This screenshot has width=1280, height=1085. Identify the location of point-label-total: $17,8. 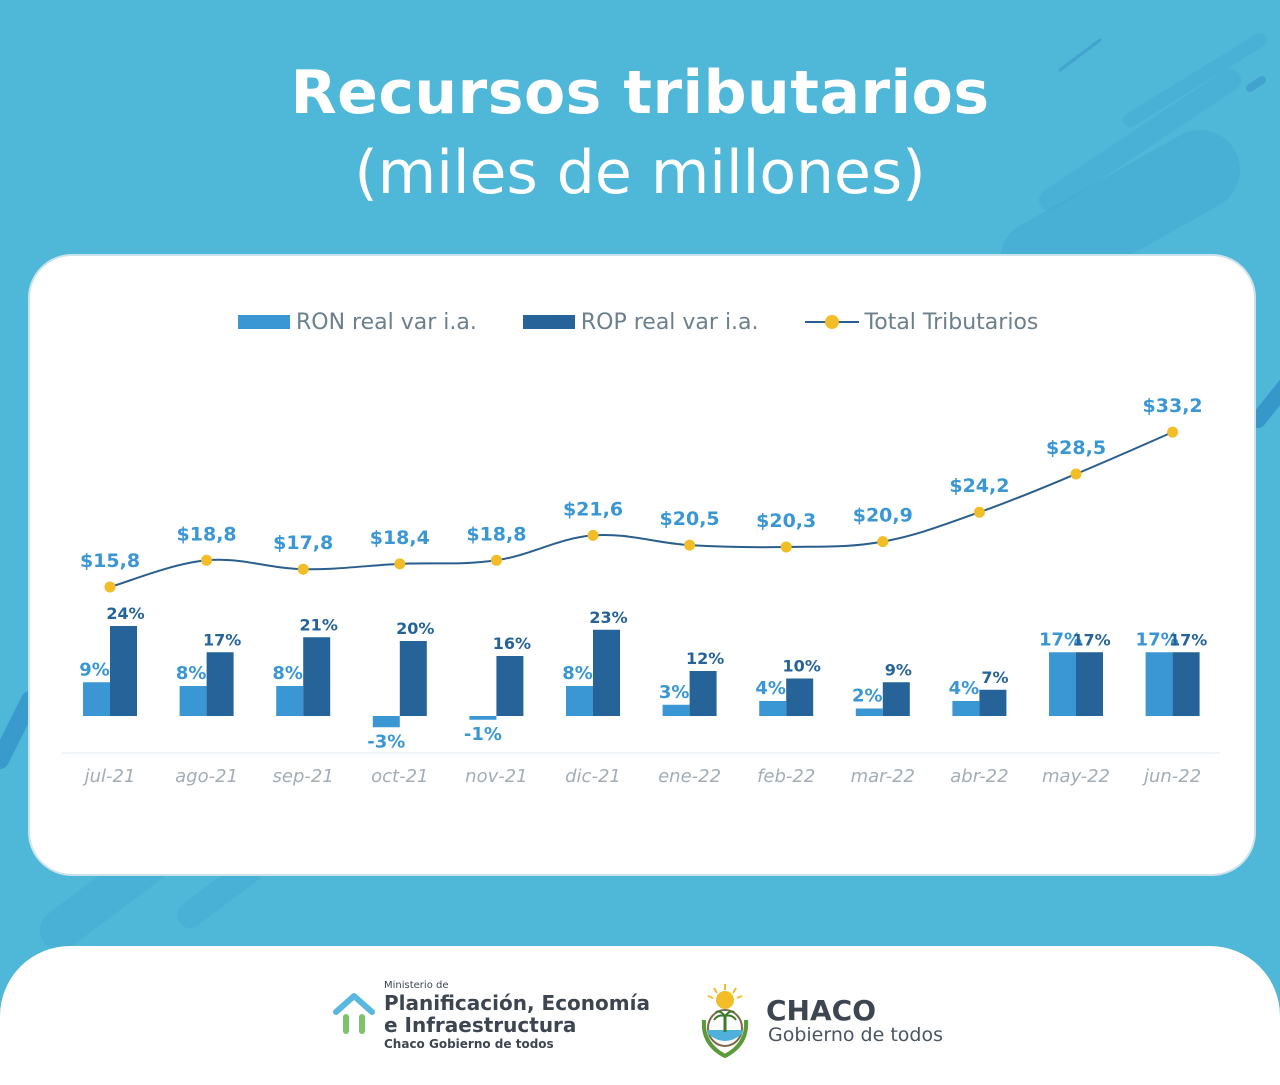
(303, 543).